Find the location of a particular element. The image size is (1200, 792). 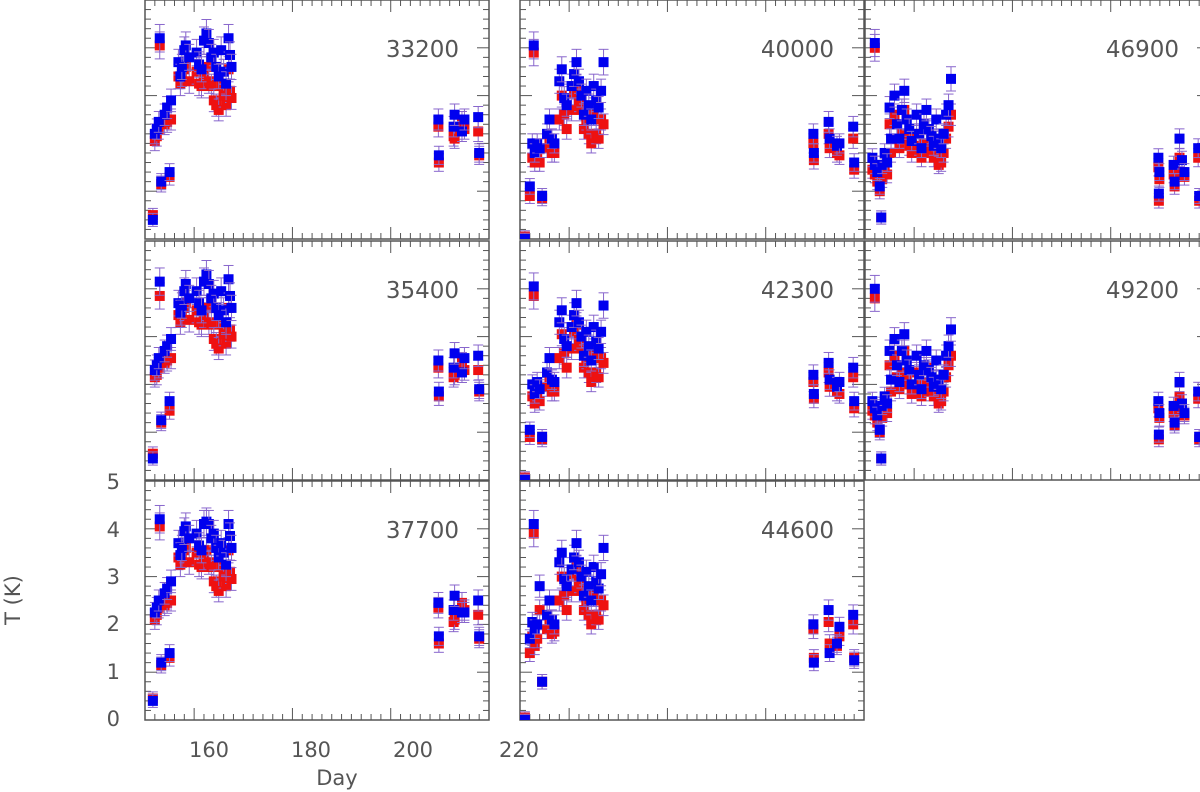

panel-37700: 37700 is located at coordinates (317, 600).